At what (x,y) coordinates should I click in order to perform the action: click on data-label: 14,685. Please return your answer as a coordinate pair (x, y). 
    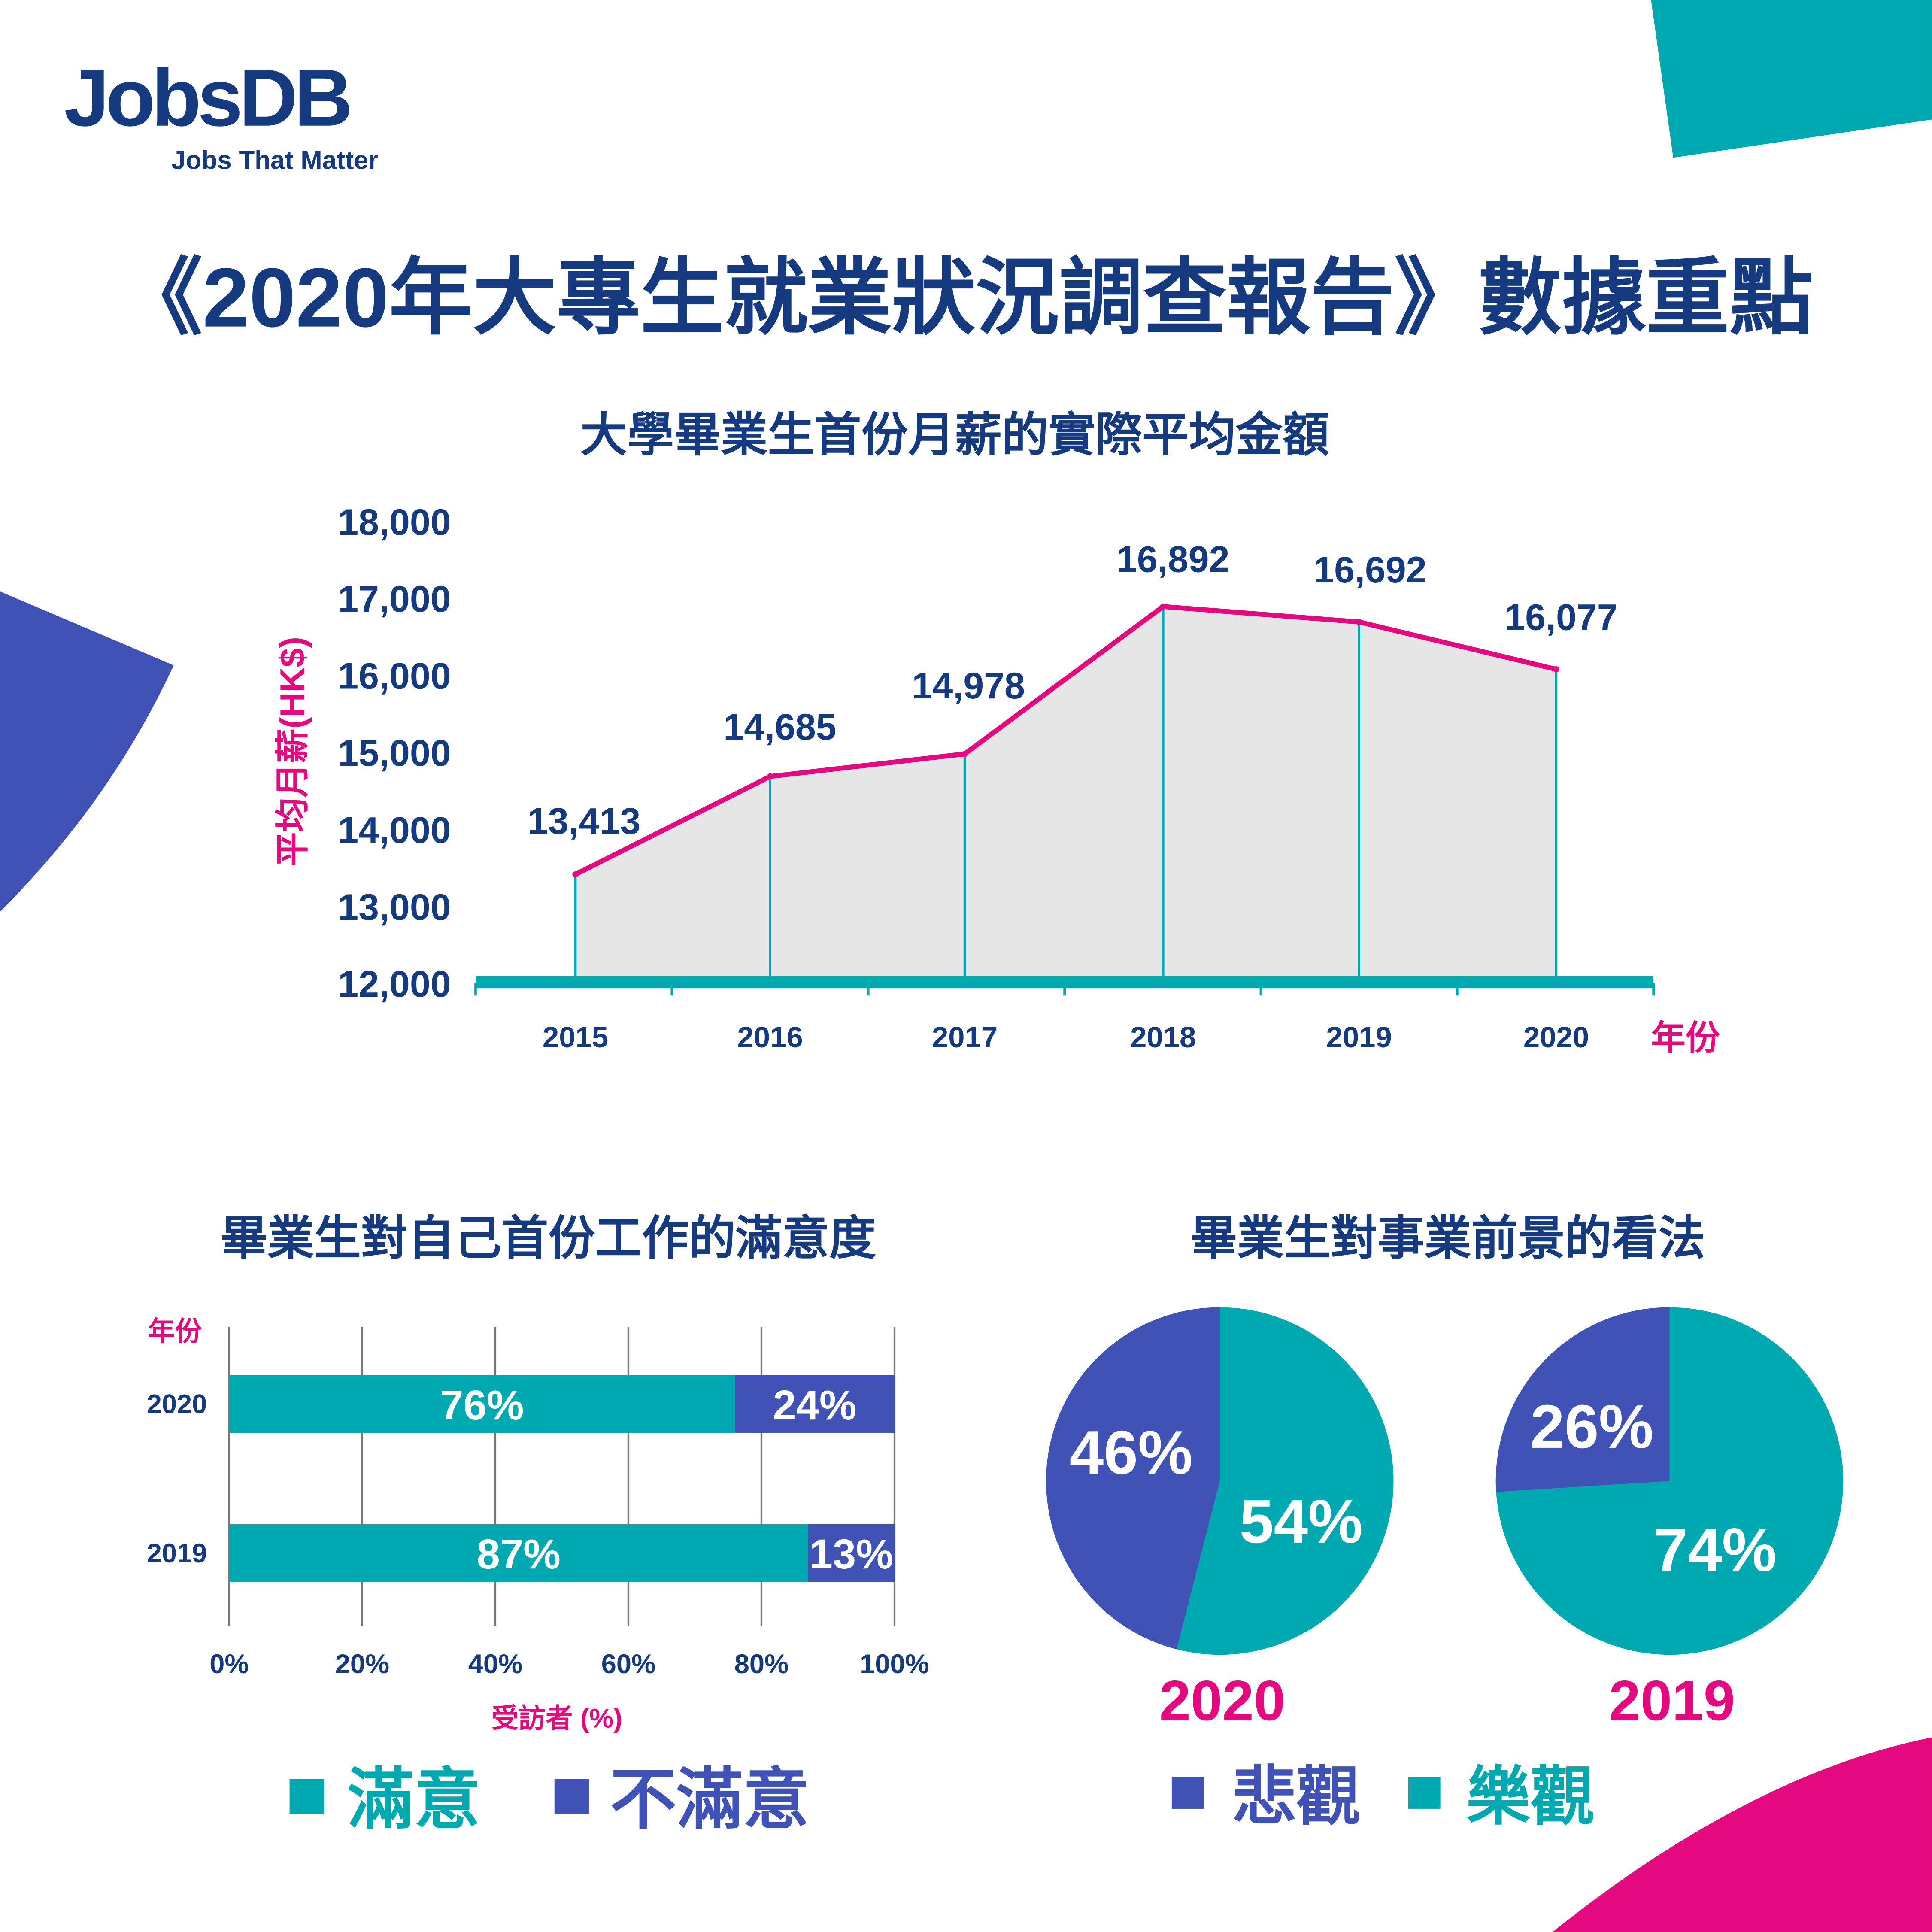
    Looking at the image, I should click on (779, 727).